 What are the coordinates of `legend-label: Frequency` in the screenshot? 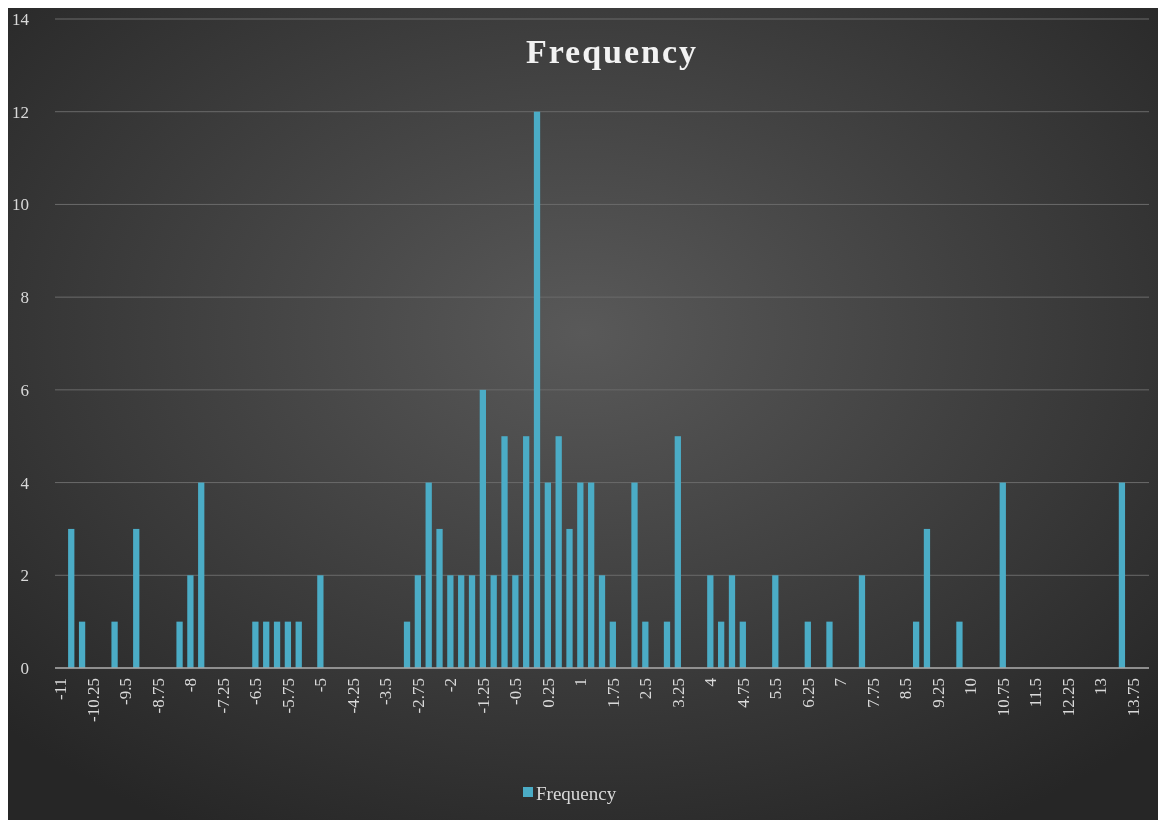 It's located at (576, 793).